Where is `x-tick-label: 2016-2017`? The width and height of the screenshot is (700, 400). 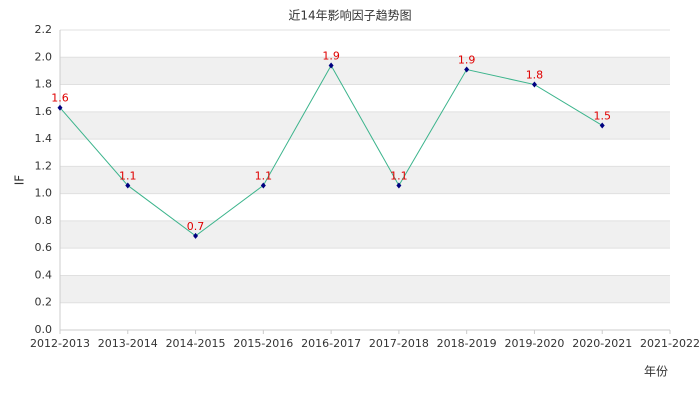 x-tick-label: 2016-2017 is located at coordinates (331, 343).